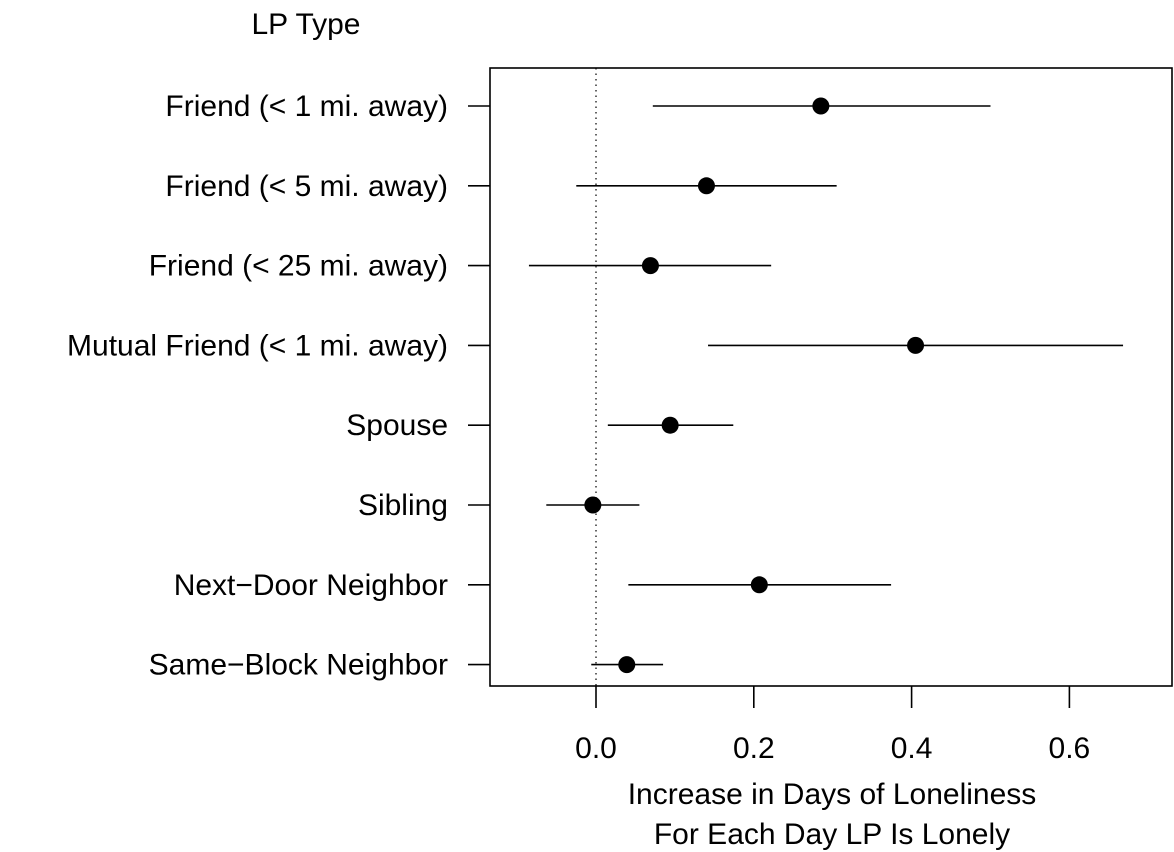 The height and width of the screenshot is (852, 1174). I want to click on y-tick-label: Spouse, so click(397, 425).